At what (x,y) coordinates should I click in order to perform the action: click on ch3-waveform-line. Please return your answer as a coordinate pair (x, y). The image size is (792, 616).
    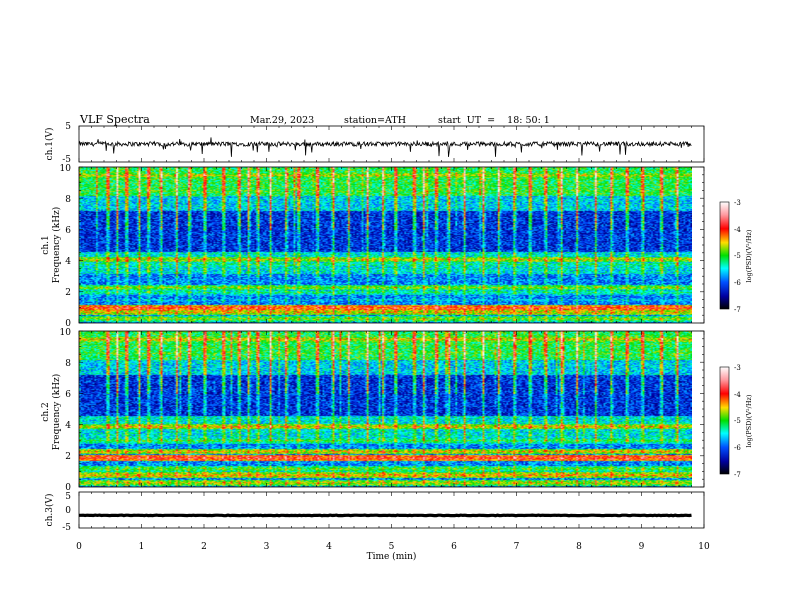
    Looking at the image, I should click on (385, 515).